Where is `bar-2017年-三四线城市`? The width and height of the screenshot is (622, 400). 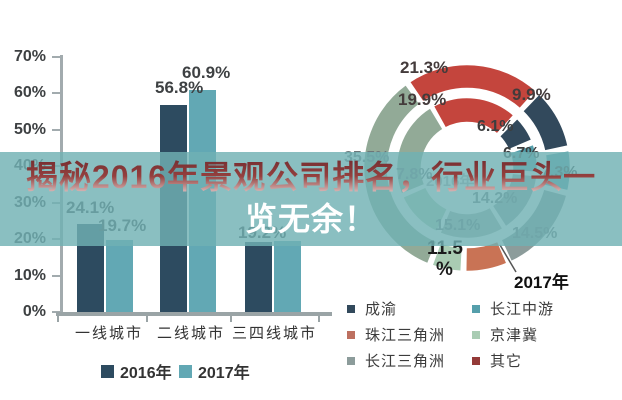
bar-2017年-三四线城市 is located at coordinates (287, 276).